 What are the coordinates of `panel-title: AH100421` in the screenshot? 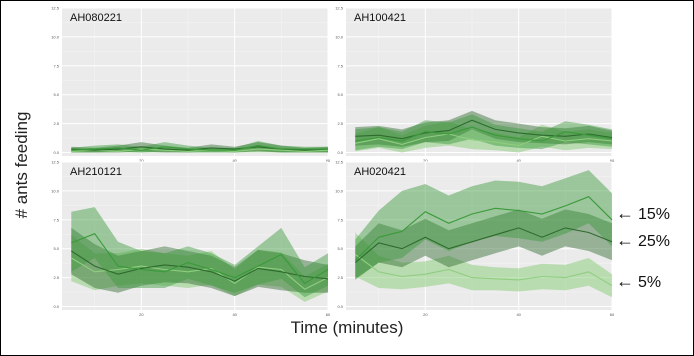 It's located at (380, 18).